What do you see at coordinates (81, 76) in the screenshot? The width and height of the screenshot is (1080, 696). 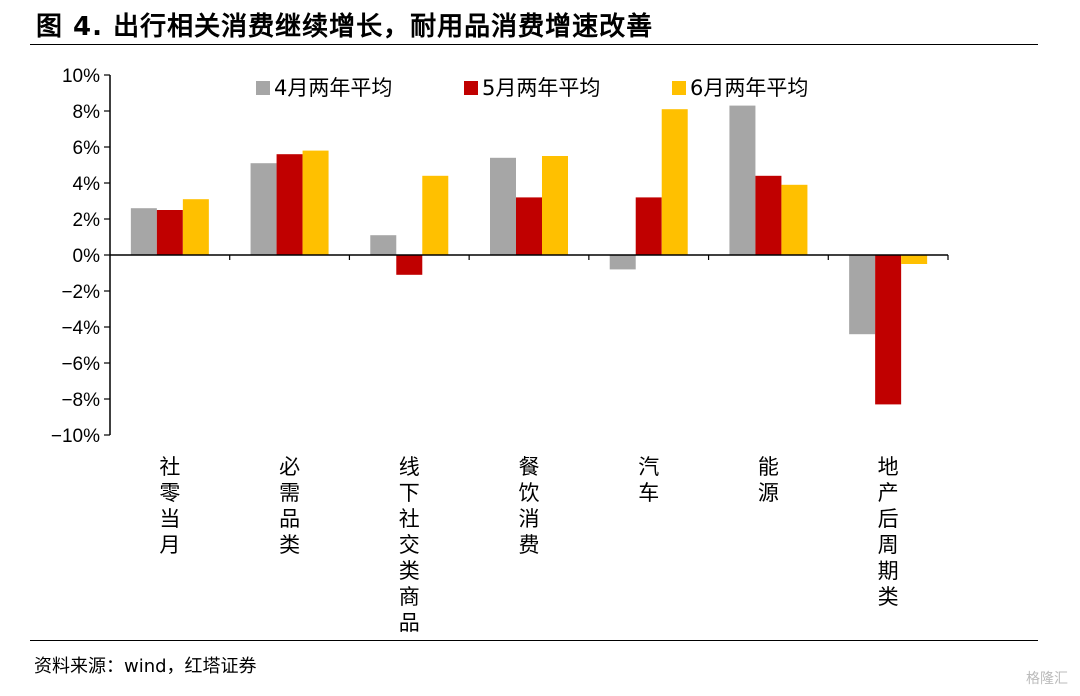 I see `y-tick-label: 10%` at bounding box center [81, 76].